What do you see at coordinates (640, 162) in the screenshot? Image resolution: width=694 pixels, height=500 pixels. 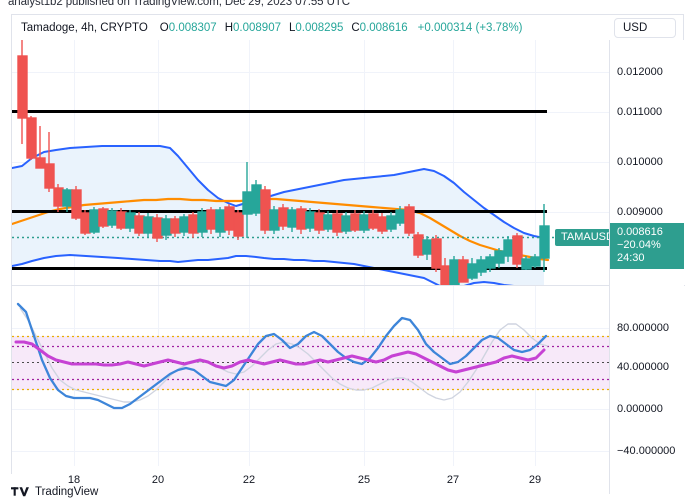 I see `price-tick: 0.010000` at bounding box center [640, 162].